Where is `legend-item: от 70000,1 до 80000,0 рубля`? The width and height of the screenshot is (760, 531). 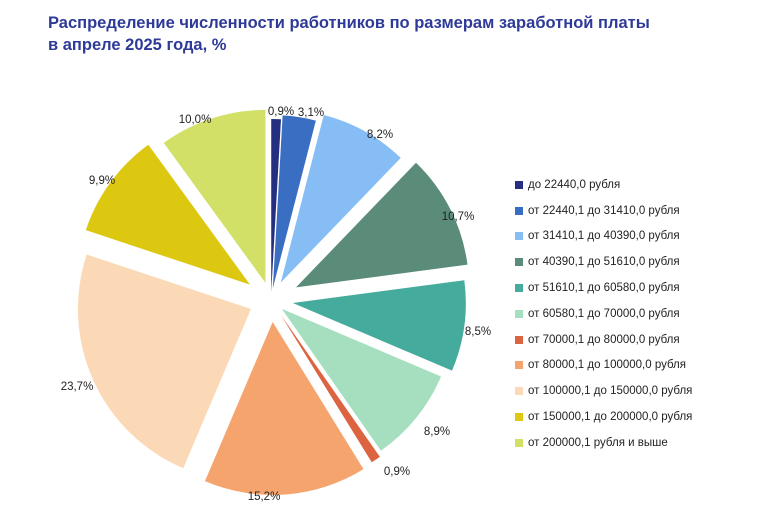 legend-item: от 70000,1 до 80000,0 рубля is located at coordinates (603, 340).